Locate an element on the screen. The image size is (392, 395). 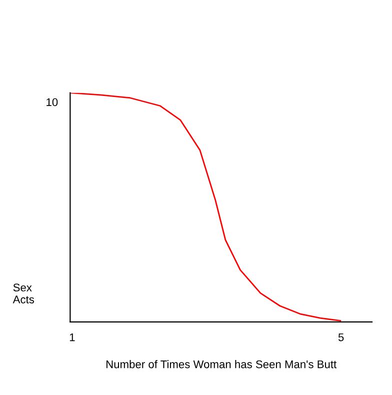
y-axis-title: Sex Acts is located at coordinates (23, 294).